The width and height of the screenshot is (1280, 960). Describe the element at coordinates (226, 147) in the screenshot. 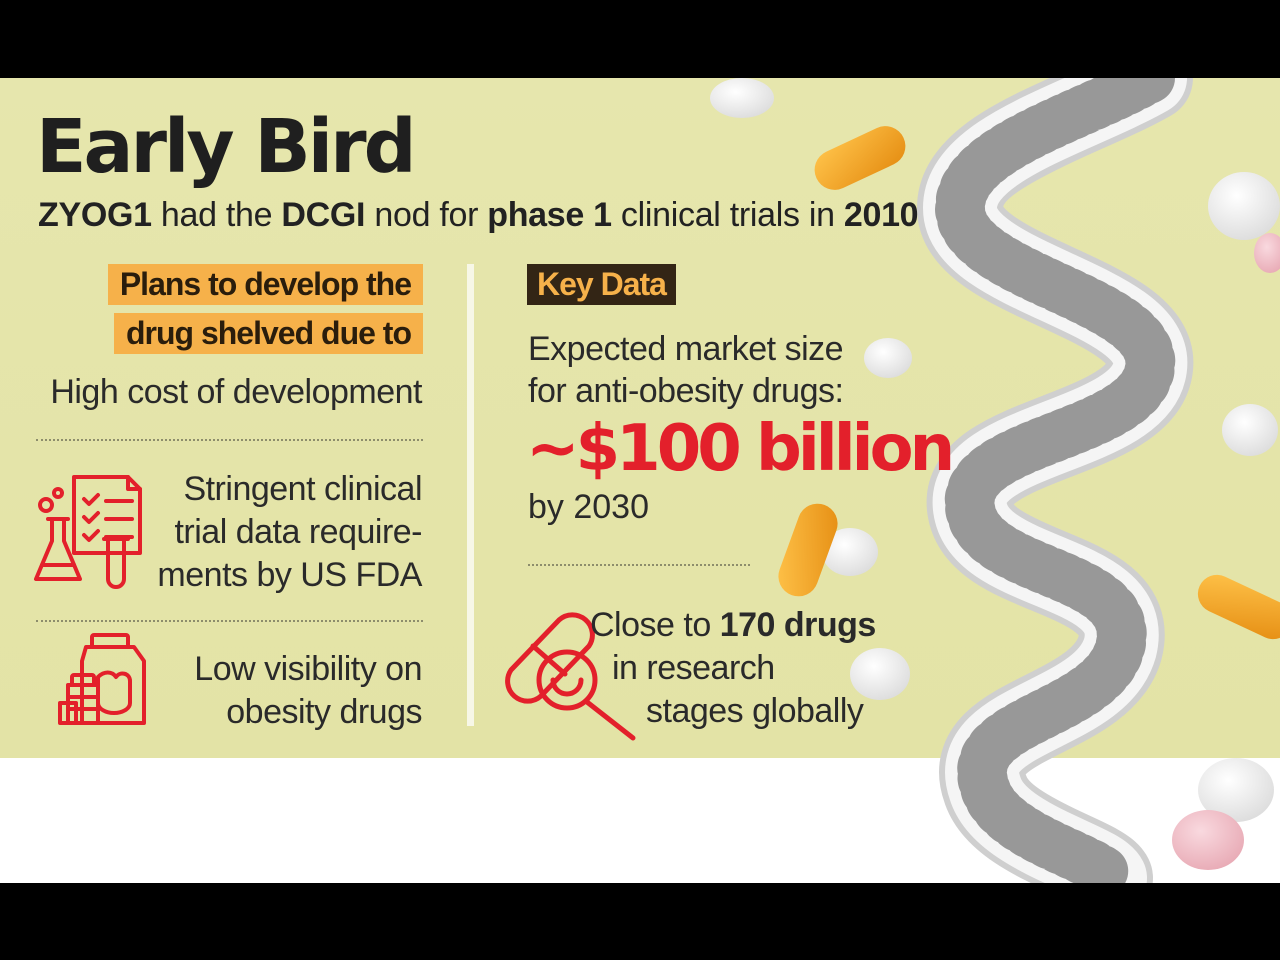

I see `page-title: Early Bird` at that location.